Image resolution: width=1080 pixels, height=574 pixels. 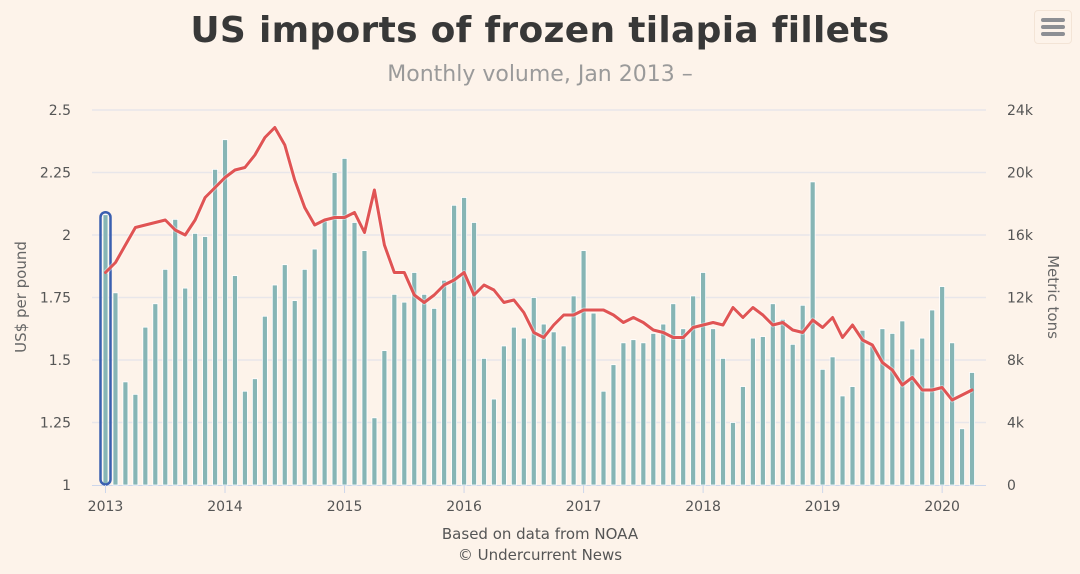 I want to click on x-tick-label: 2016, so click(x=464, y=507).